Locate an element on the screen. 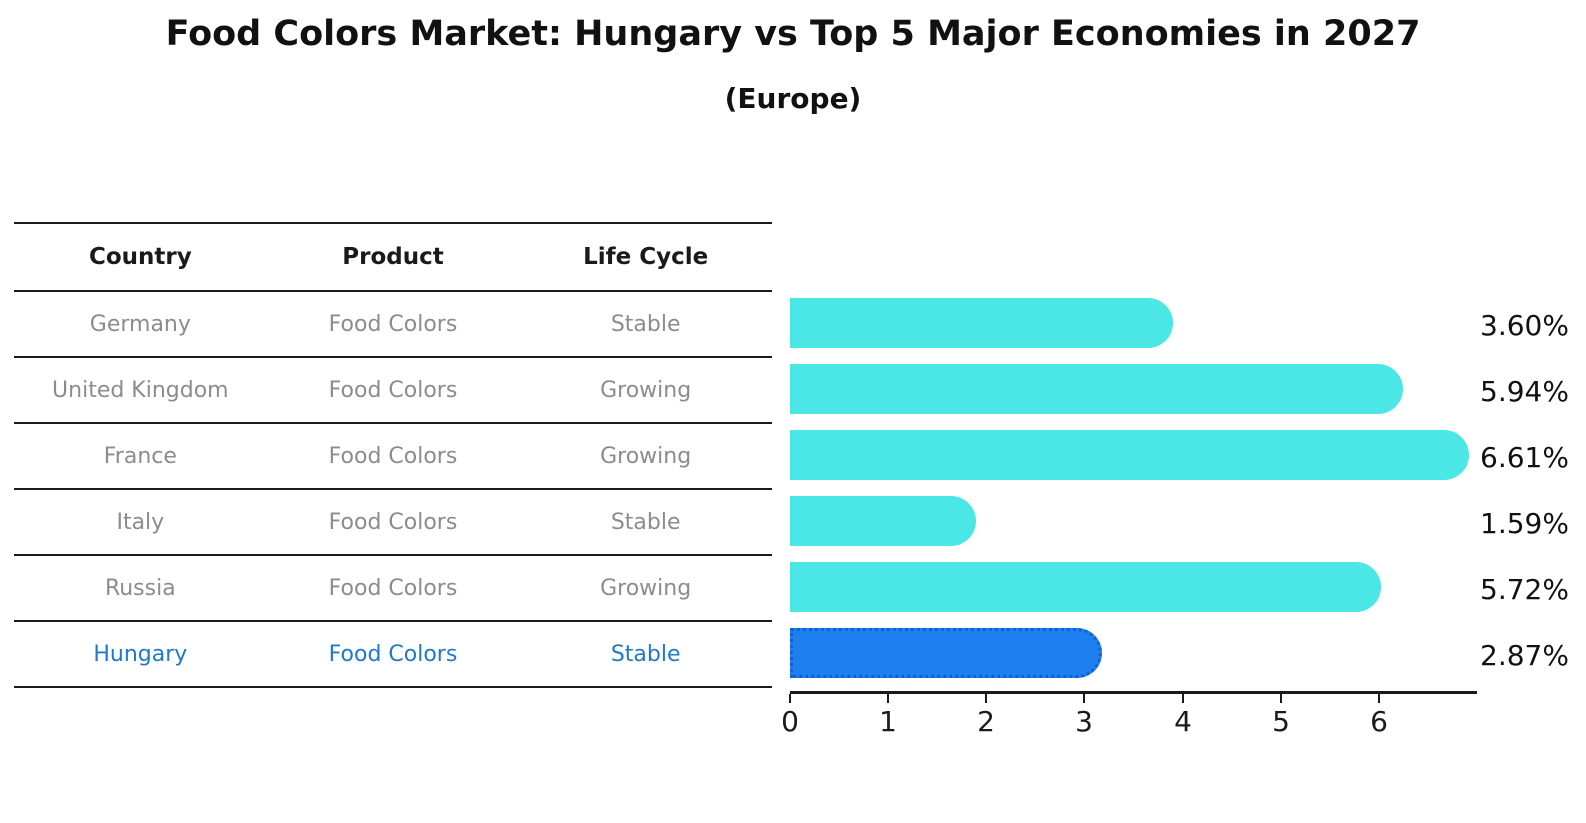  table-row: Russia Food Colors Growing is located at coordinates (393, 589).